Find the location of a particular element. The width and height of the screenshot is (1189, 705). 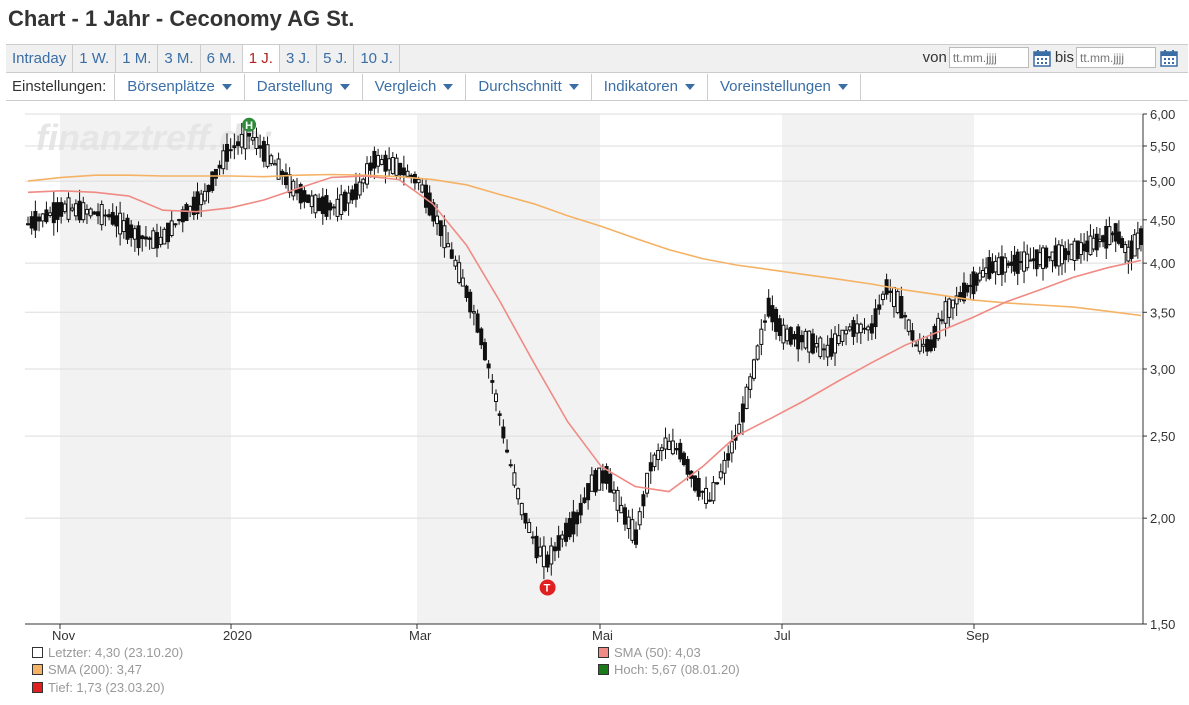

tab-period-8: 10 J. is located at coordinates (377, 58).